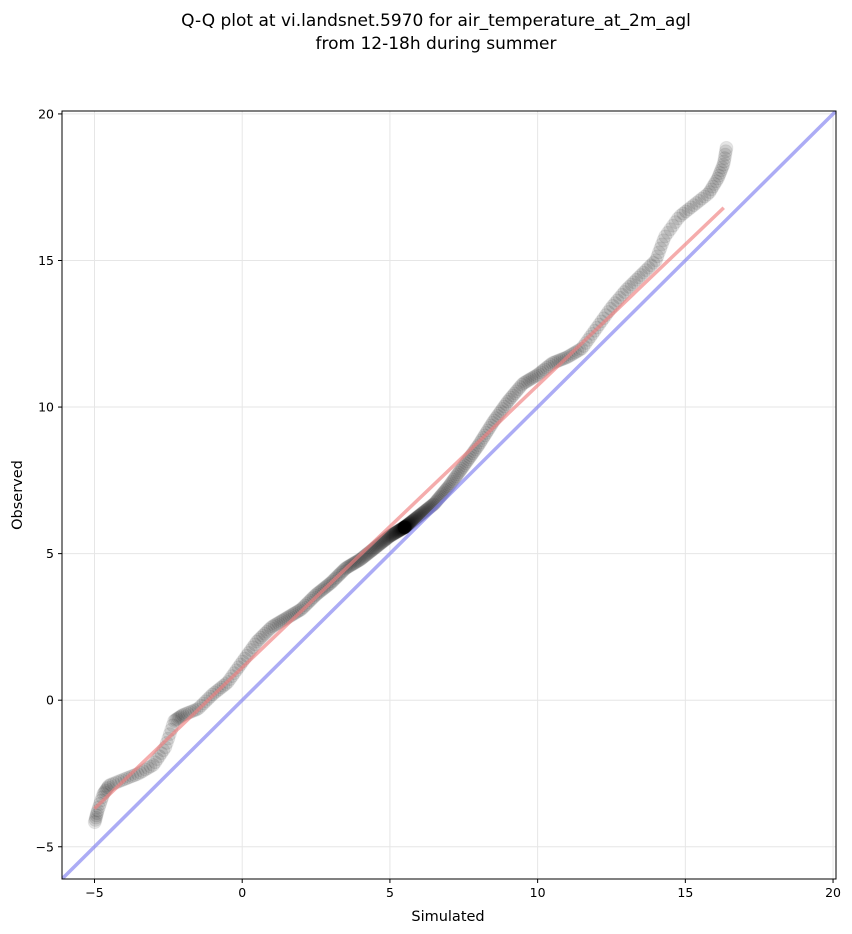  What do you see at coordinates (242, 892) in the screenshot?
I see `x-tick-label-1: 0` at bounding box center [242, 892].